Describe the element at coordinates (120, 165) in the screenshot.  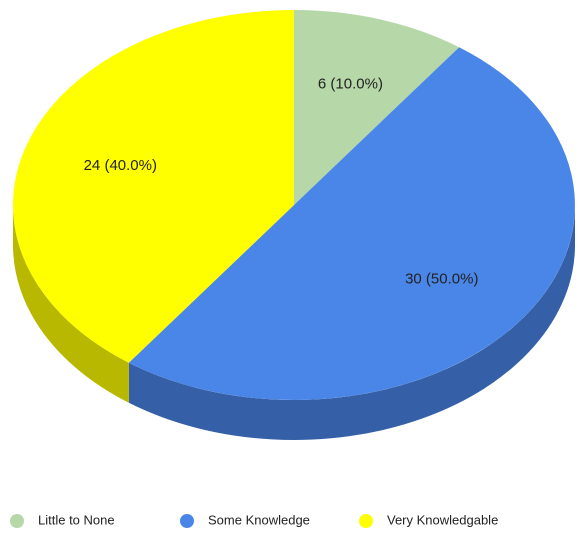
I see `data-label: 24 (40.0%)` at that location.